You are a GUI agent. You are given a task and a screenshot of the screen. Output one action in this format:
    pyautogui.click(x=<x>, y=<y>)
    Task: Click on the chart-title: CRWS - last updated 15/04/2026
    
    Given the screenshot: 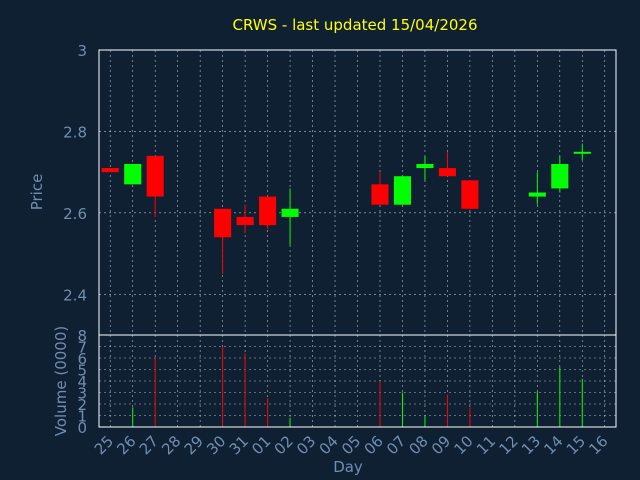 What is the action you would take?
    pyautogui.click(x=354, y=25)
    